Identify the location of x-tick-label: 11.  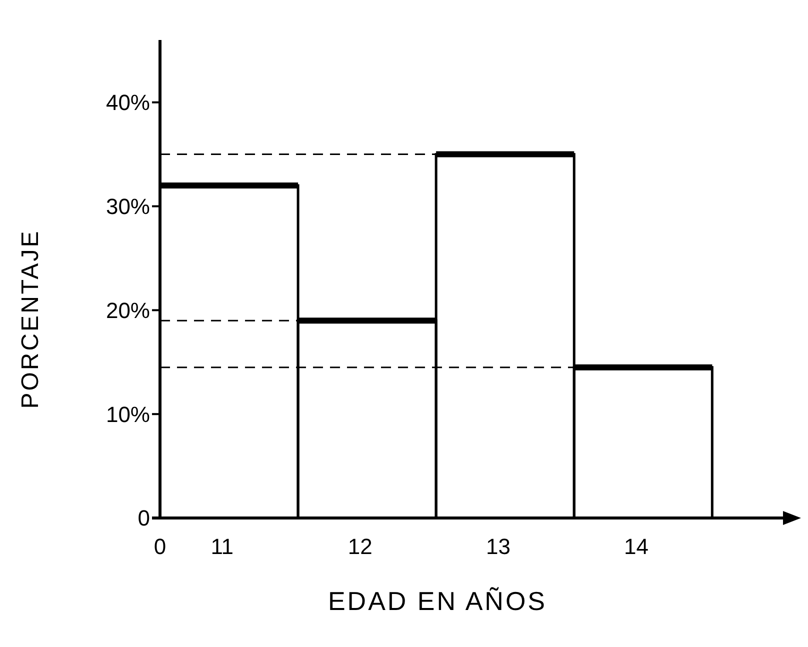
(222, 546).